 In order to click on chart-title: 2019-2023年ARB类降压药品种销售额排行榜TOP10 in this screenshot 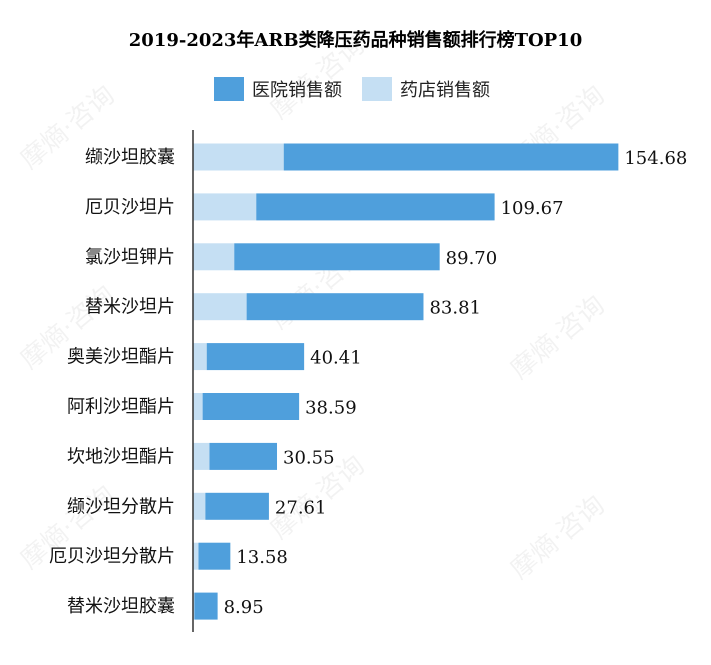, I will do `click(355, 40)`.